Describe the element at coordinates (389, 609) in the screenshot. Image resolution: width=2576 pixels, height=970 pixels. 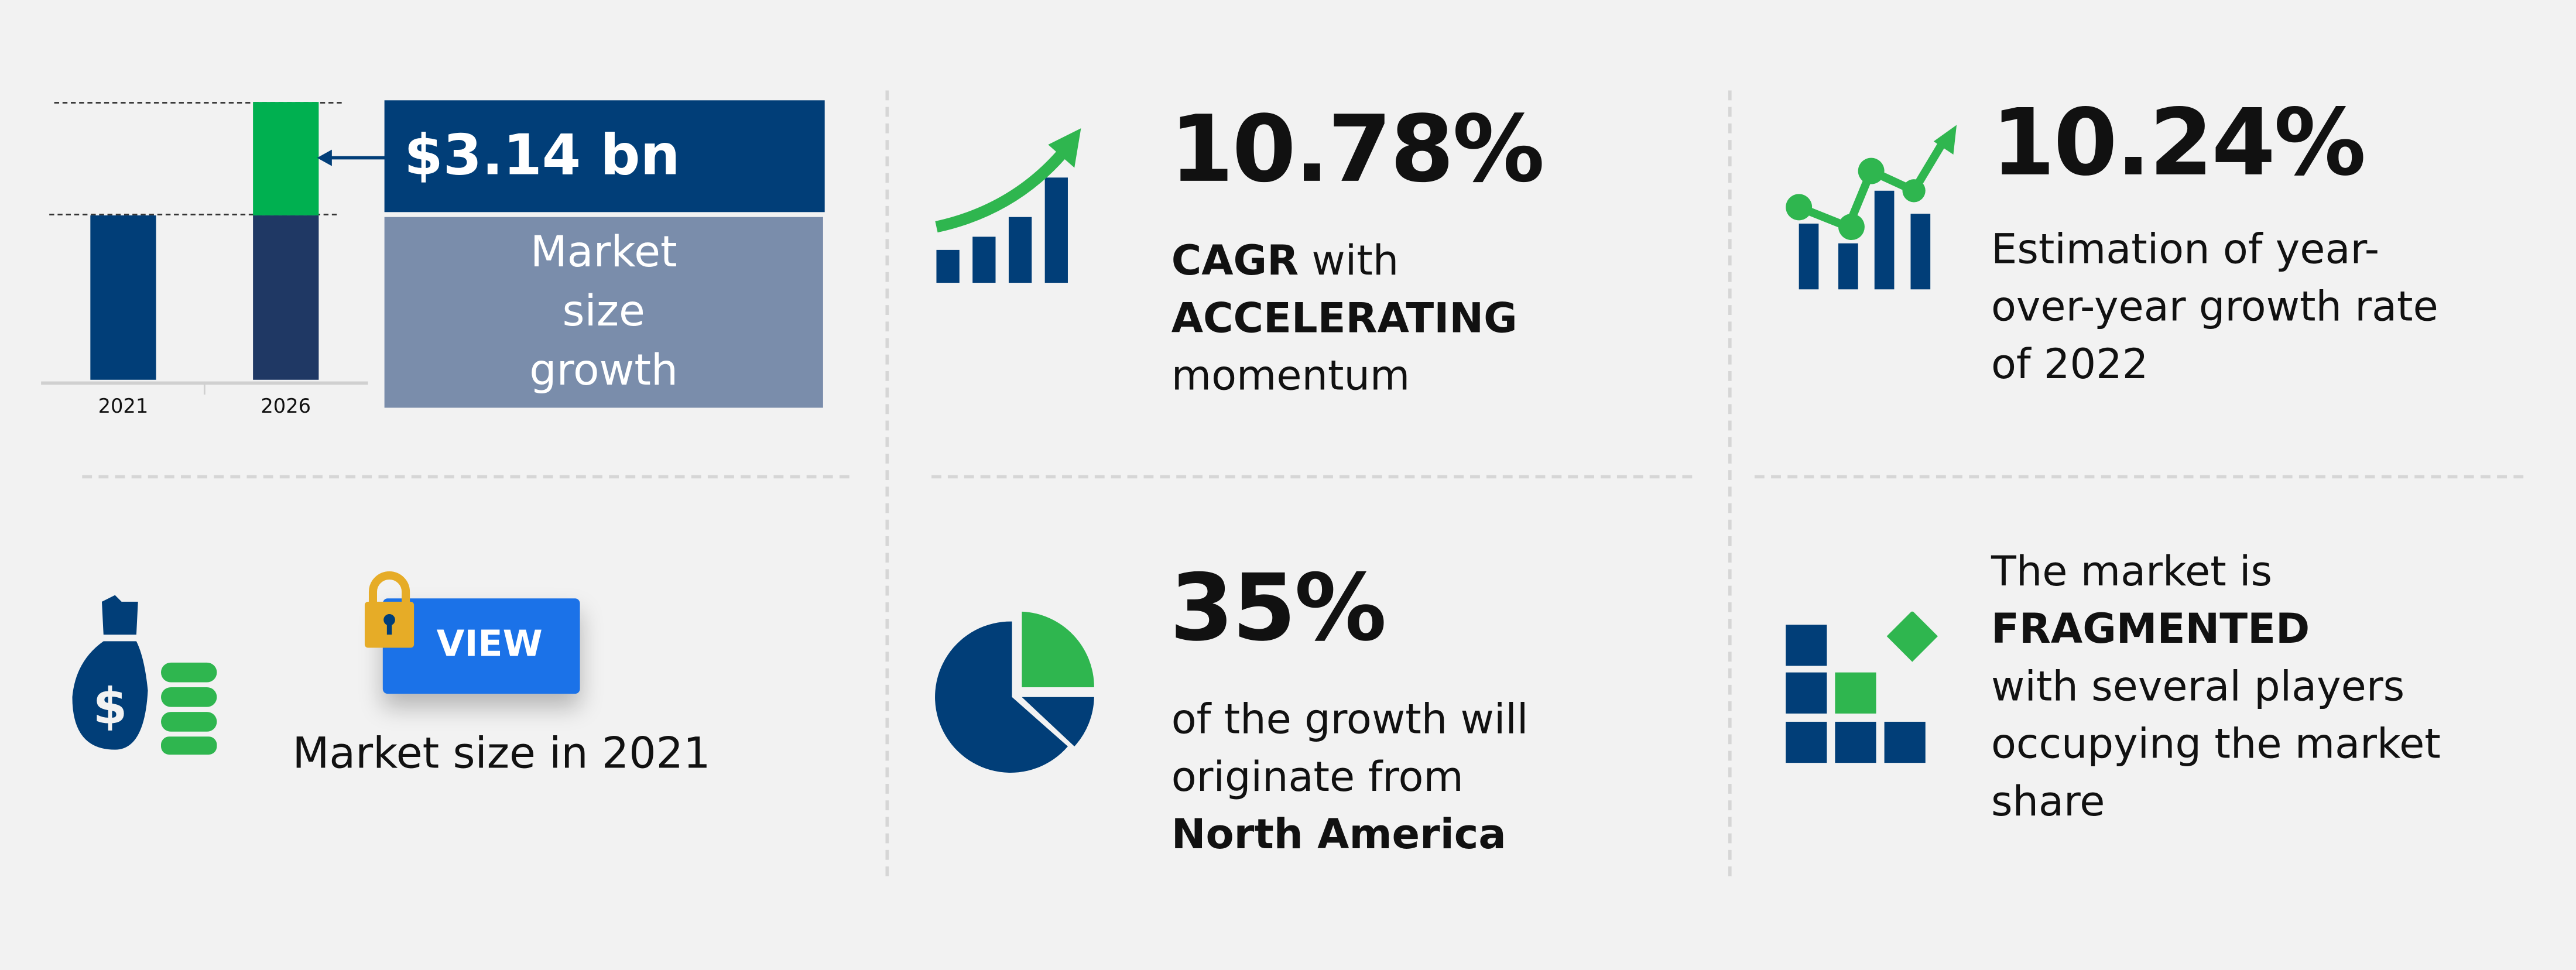
I see `lock-icon` at that location.